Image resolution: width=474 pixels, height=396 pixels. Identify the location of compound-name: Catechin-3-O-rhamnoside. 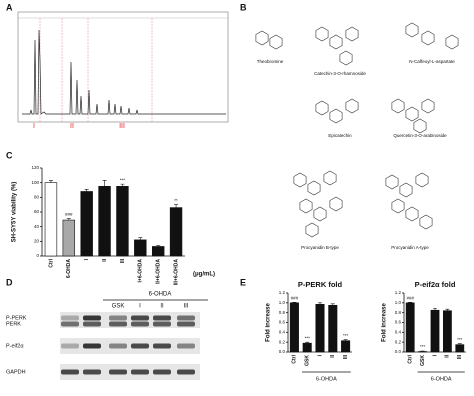
(340, 73).